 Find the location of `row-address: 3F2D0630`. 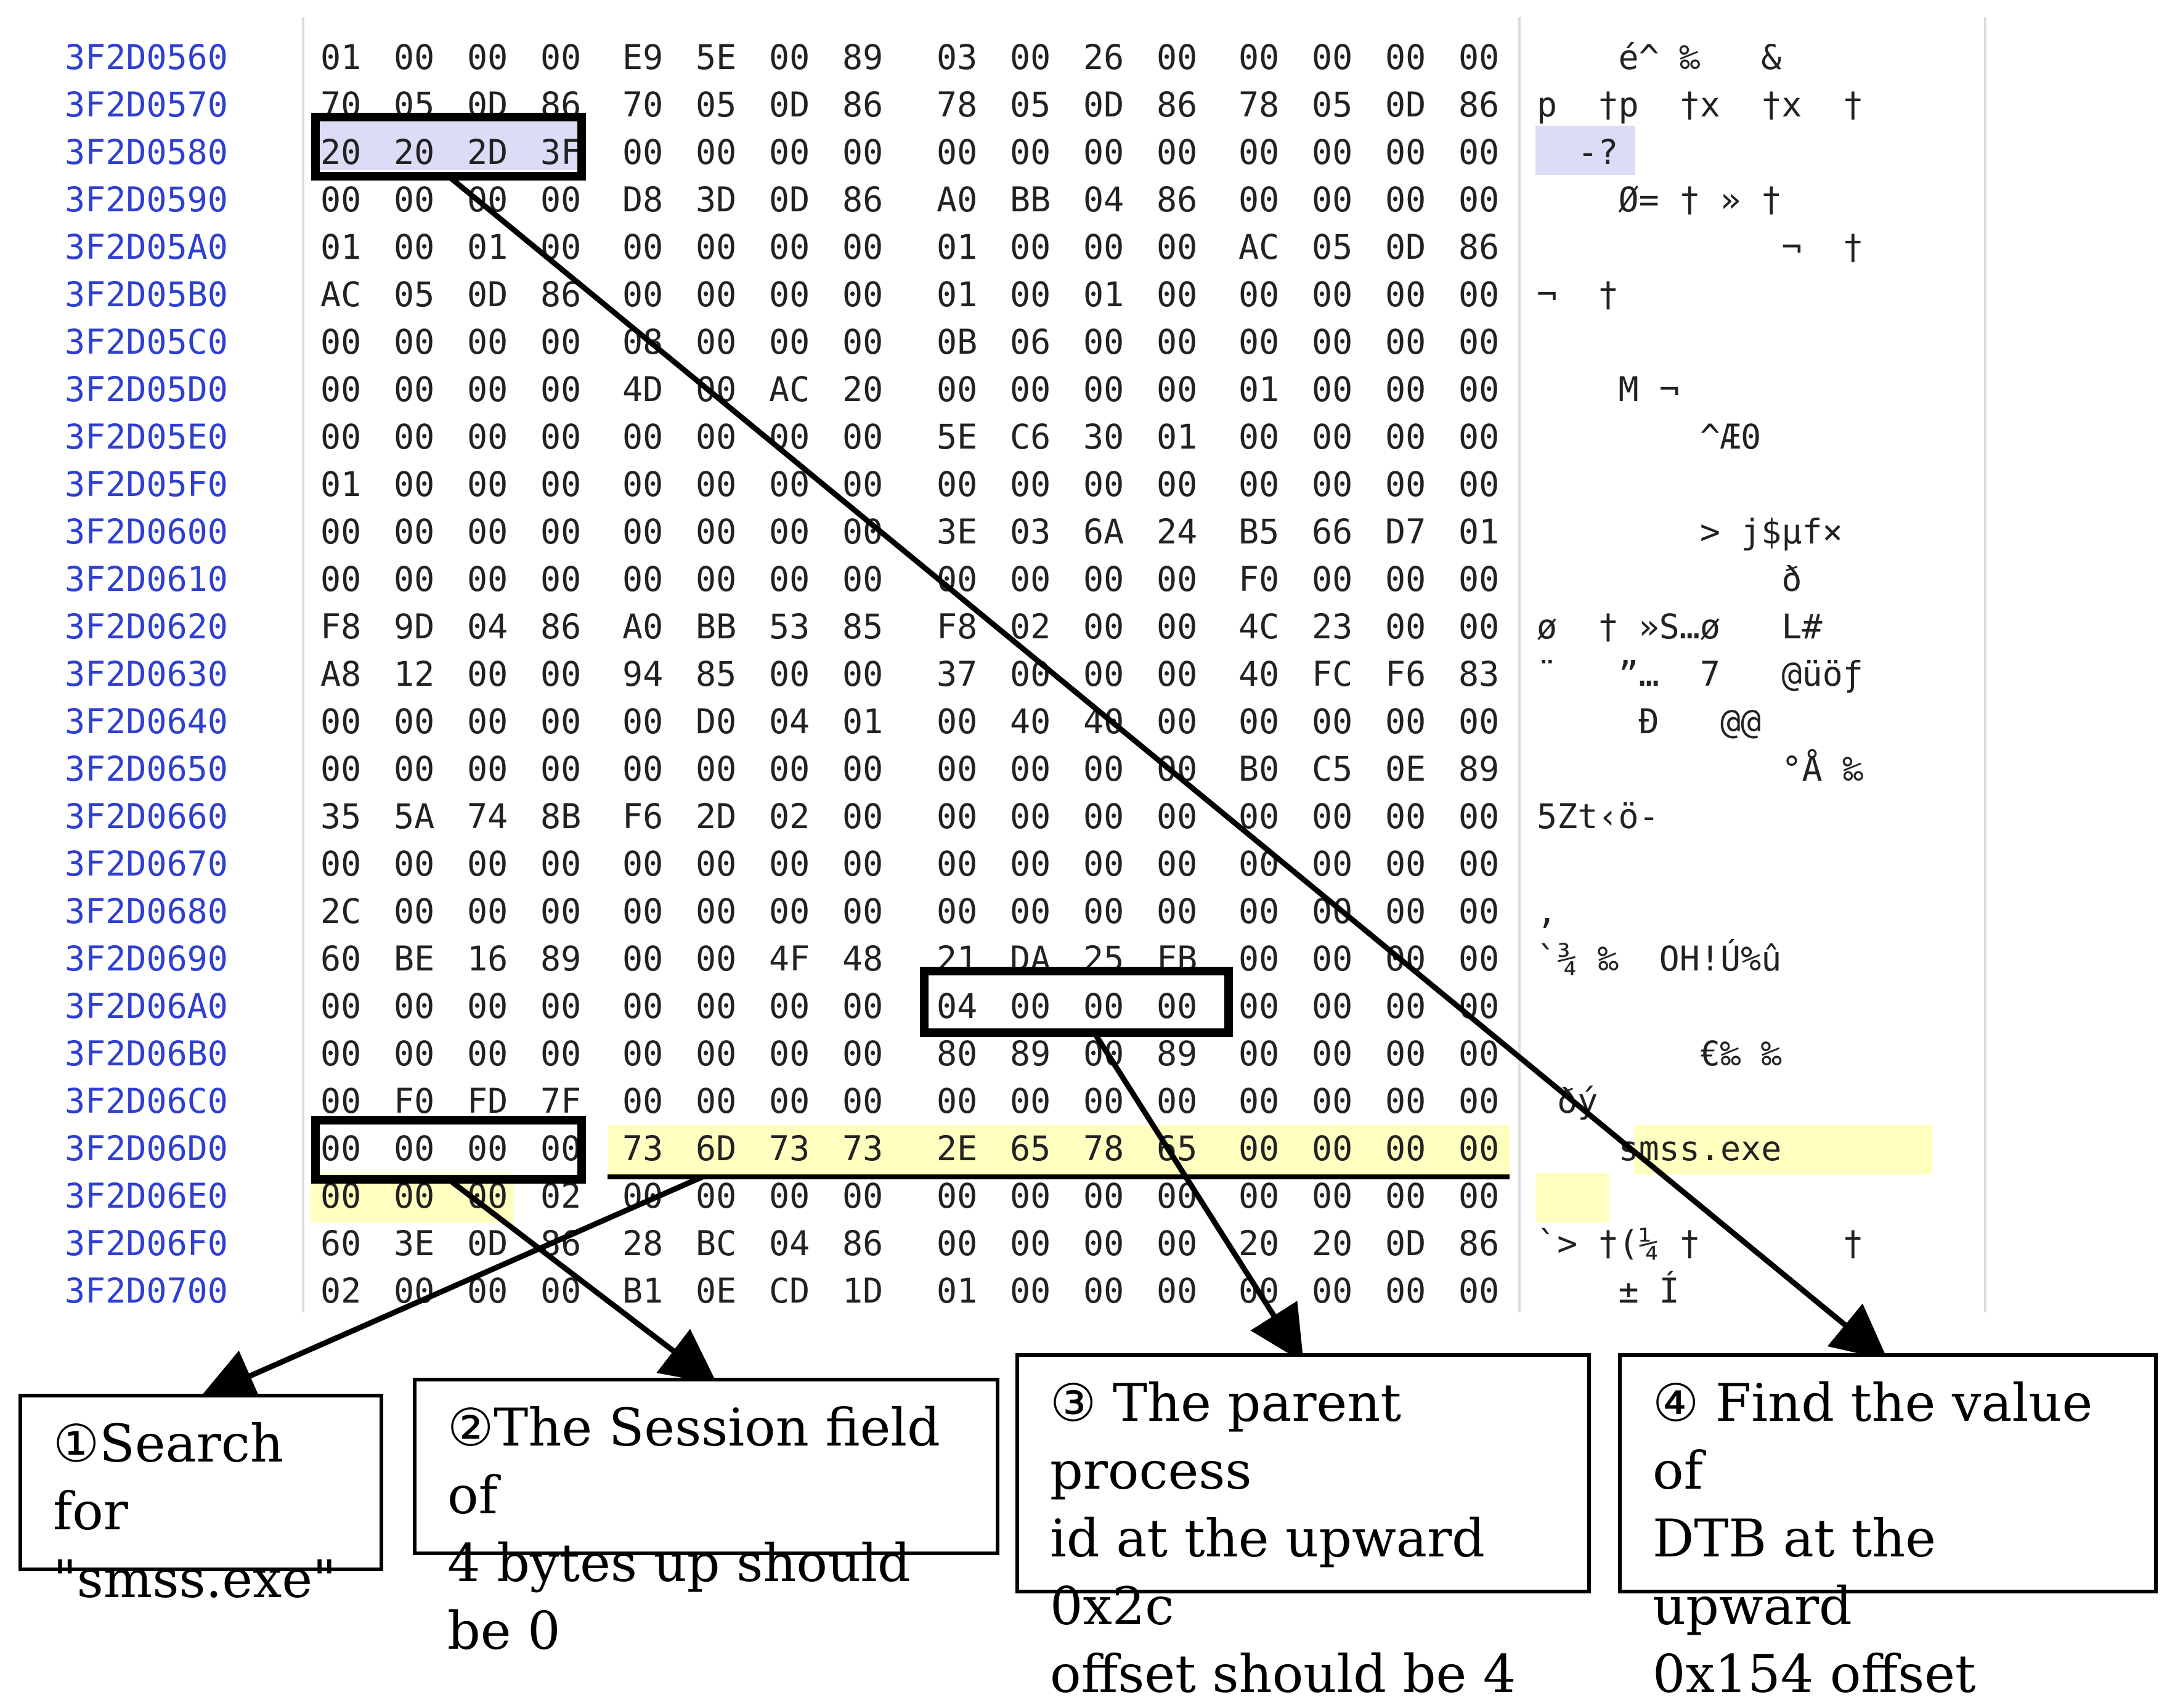

row-address: 3F2D0630 is located at coordinates (146, 674).